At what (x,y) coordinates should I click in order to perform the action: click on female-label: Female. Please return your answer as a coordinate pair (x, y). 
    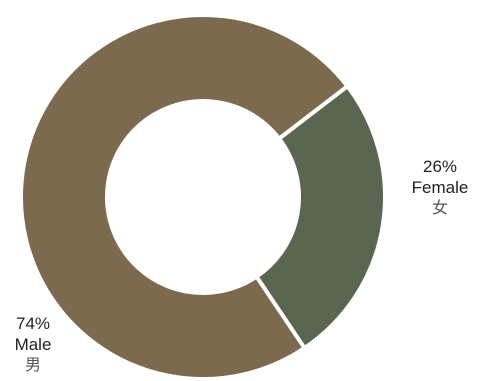
    Looking at the image, I should click on (440, 187).